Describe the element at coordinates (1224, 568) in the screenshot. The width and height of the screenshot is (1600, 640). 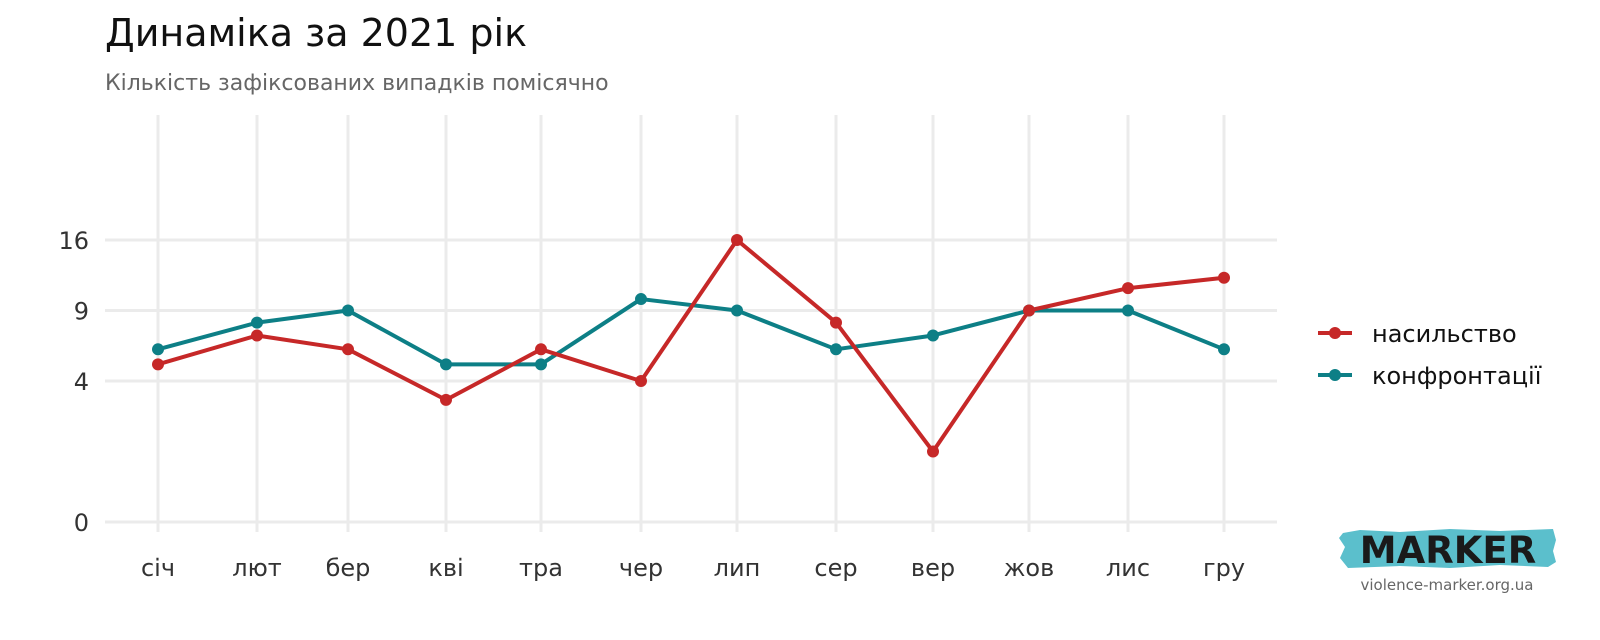
I see `x-tick-label: гру` at that location.